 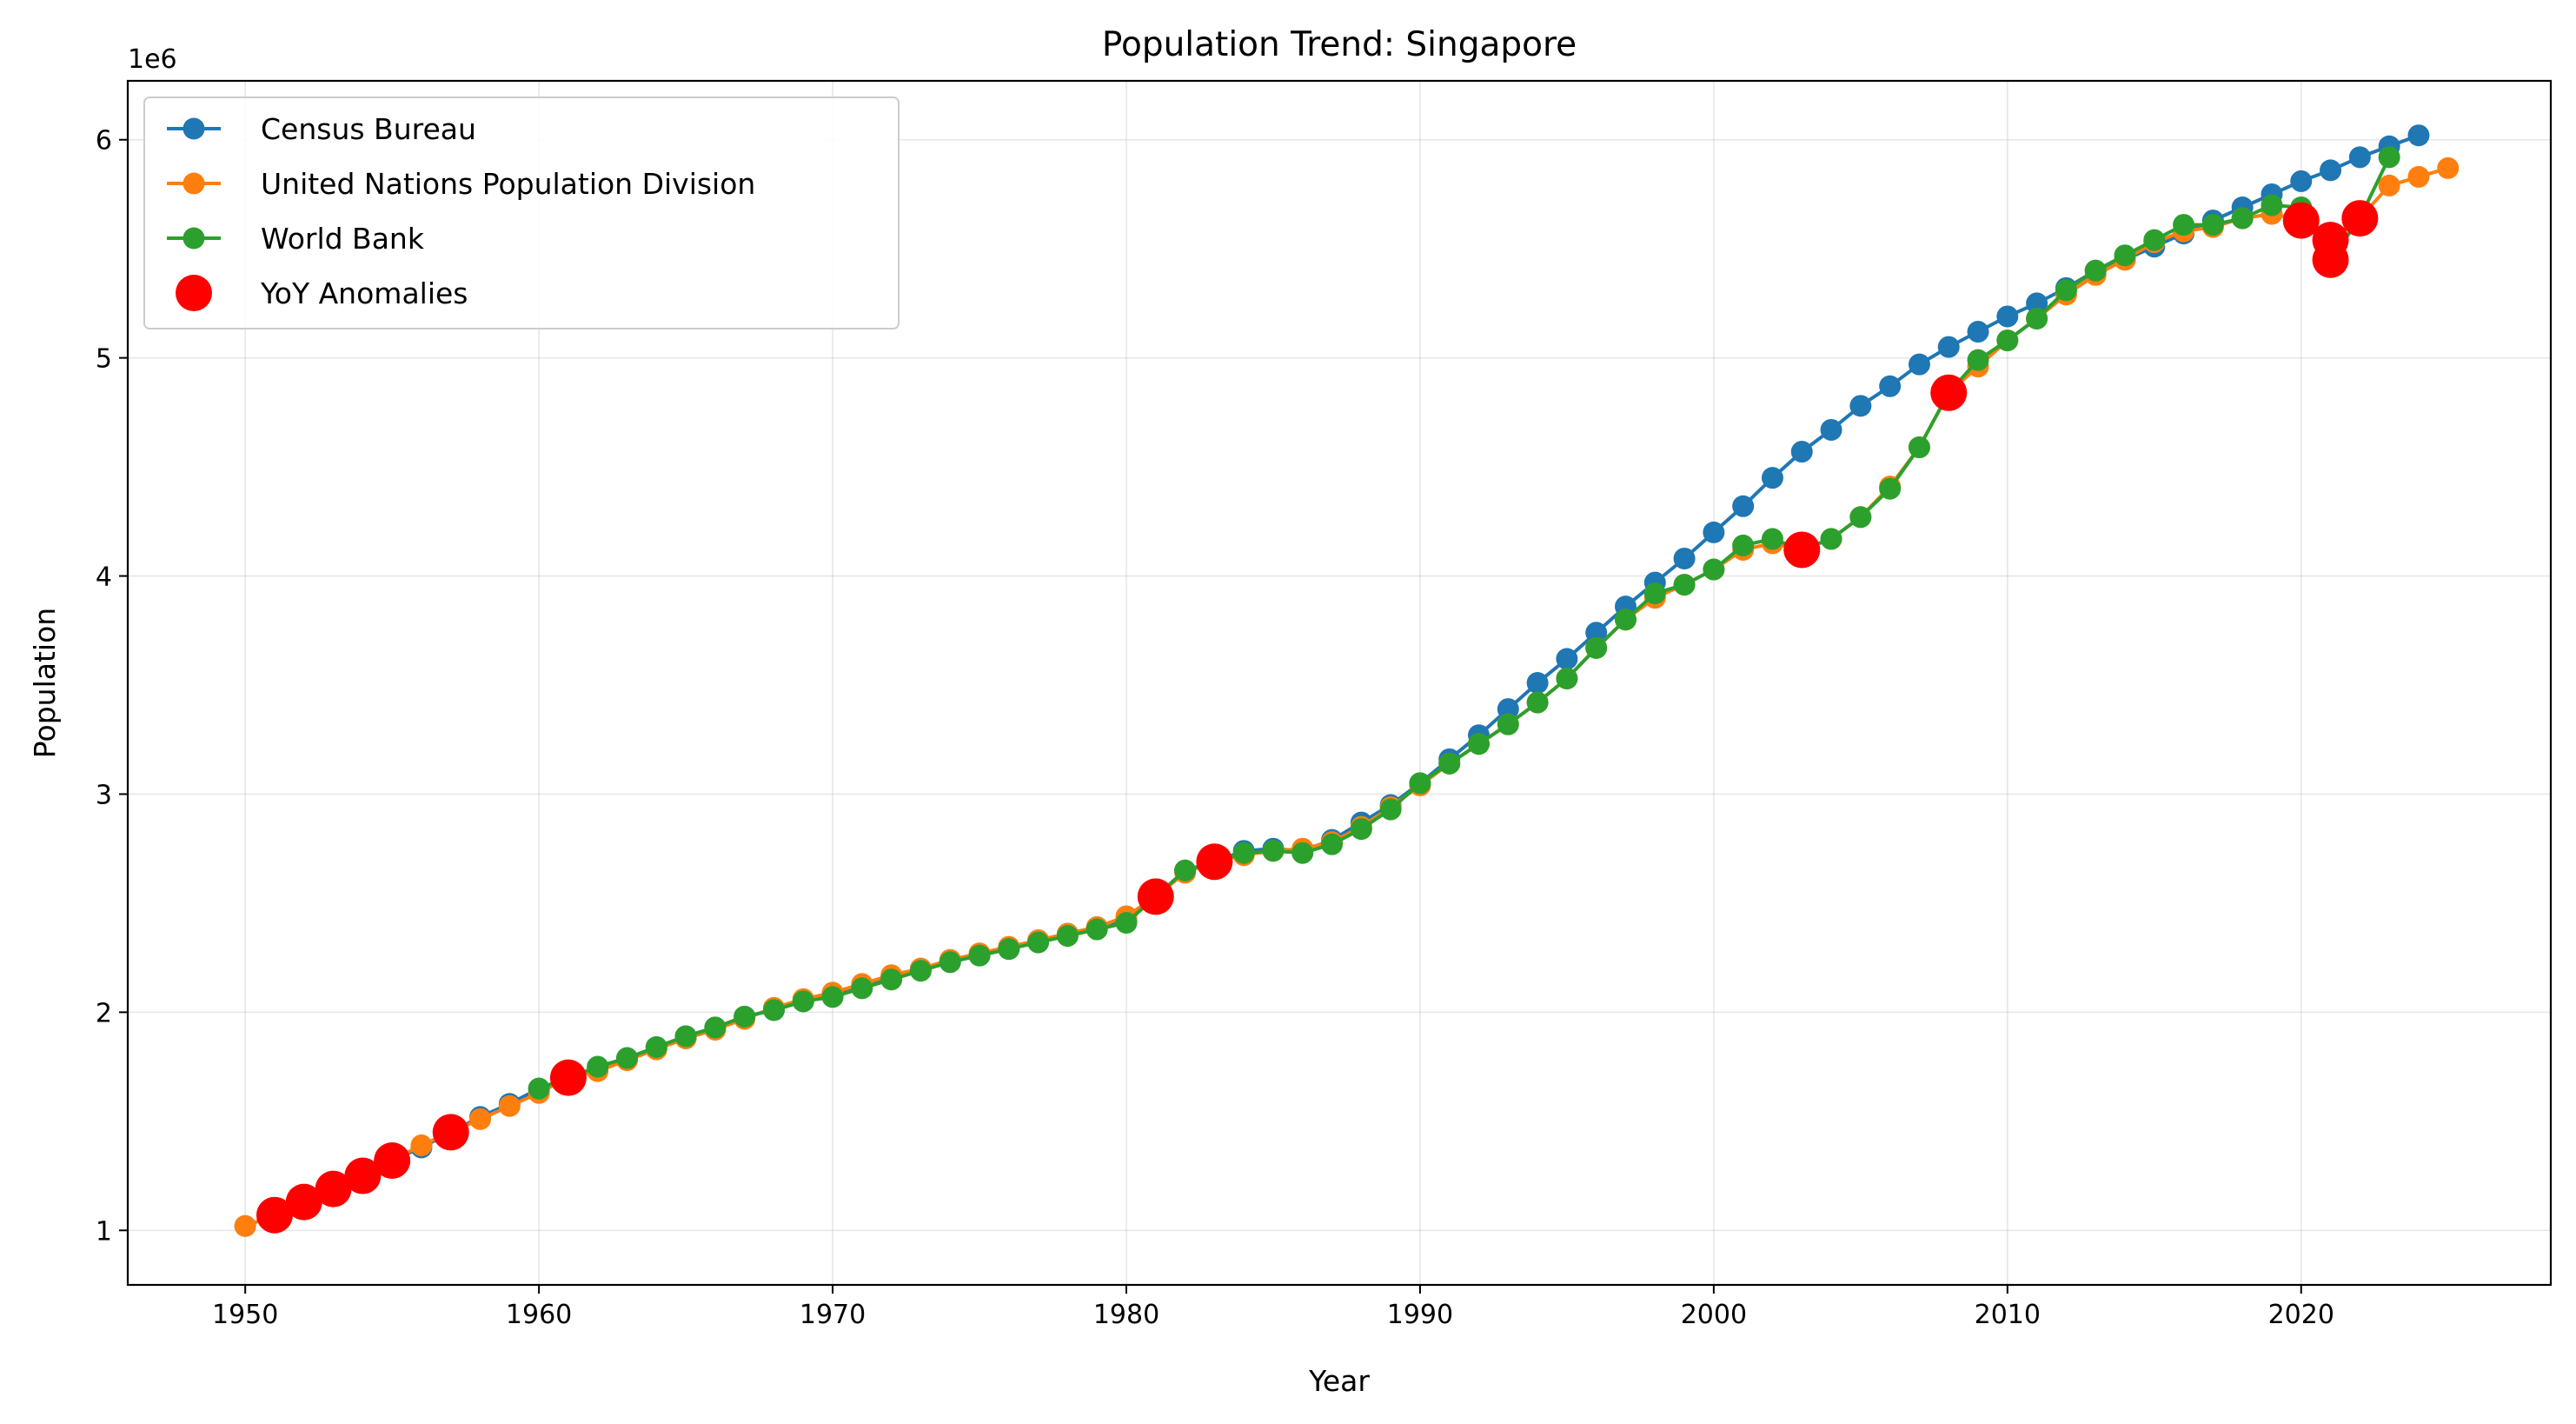 I want to click on x-axis-label: Year, so click(x=1339, y=1381).